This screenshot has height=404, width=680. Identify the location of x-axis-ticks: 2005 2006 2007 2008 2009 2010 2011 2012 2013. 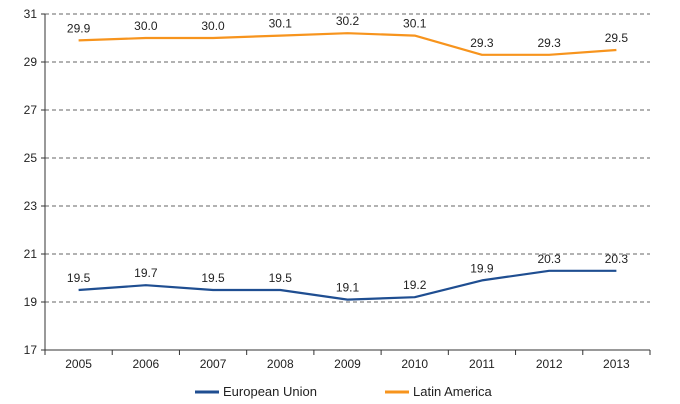
(347, 360).